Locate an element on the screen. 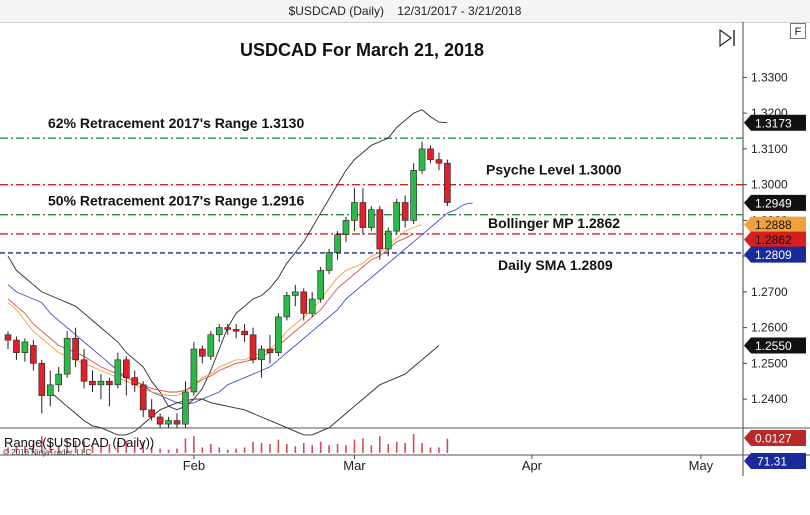 This screenshot has height=515, width=810. y-tick-label: 1.2700 is located at coordinates (769, 292).